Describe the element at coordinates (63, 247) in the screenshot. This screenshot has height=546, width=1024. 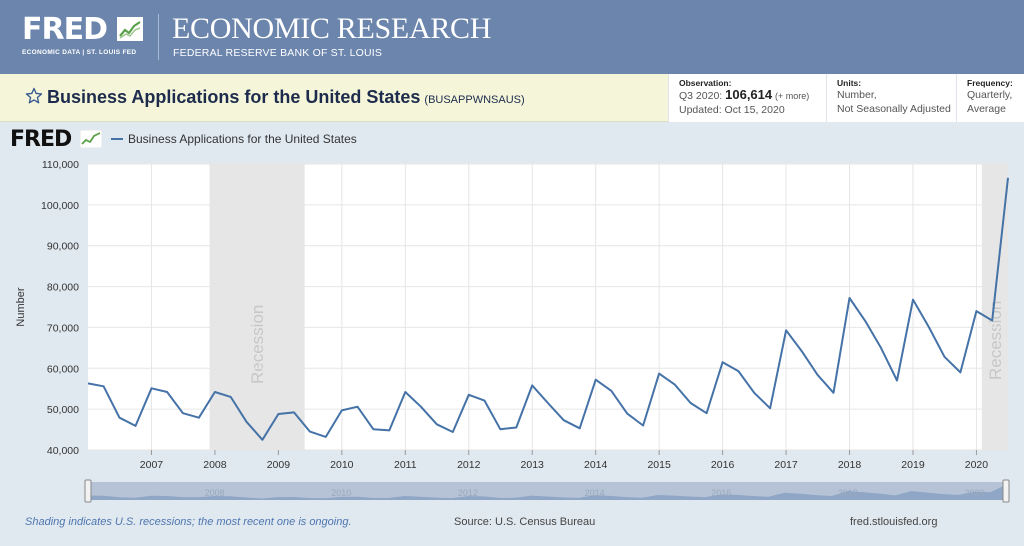
I see `y-tick-label: 90,000` at that location.